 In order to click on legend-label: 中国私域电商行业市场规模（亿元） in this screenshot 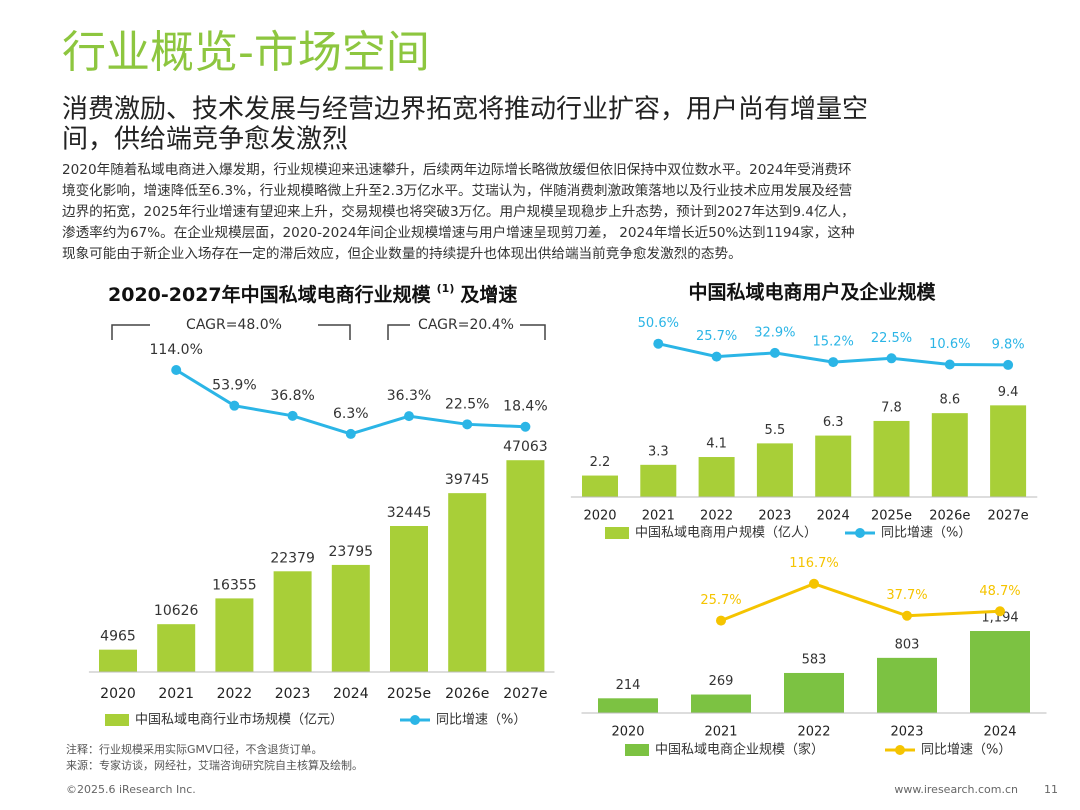, I will do `click(239, 720)`.